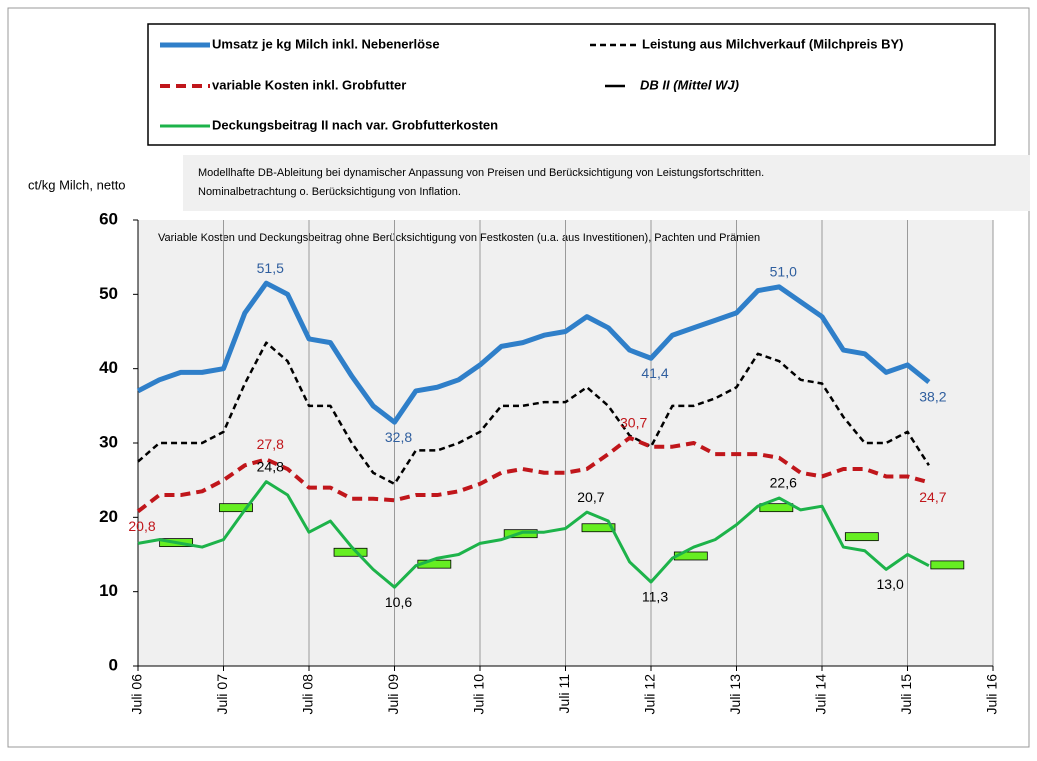 The image size is (1037, 761). I want to click on y-tick-label: 0, so click(113, 664).